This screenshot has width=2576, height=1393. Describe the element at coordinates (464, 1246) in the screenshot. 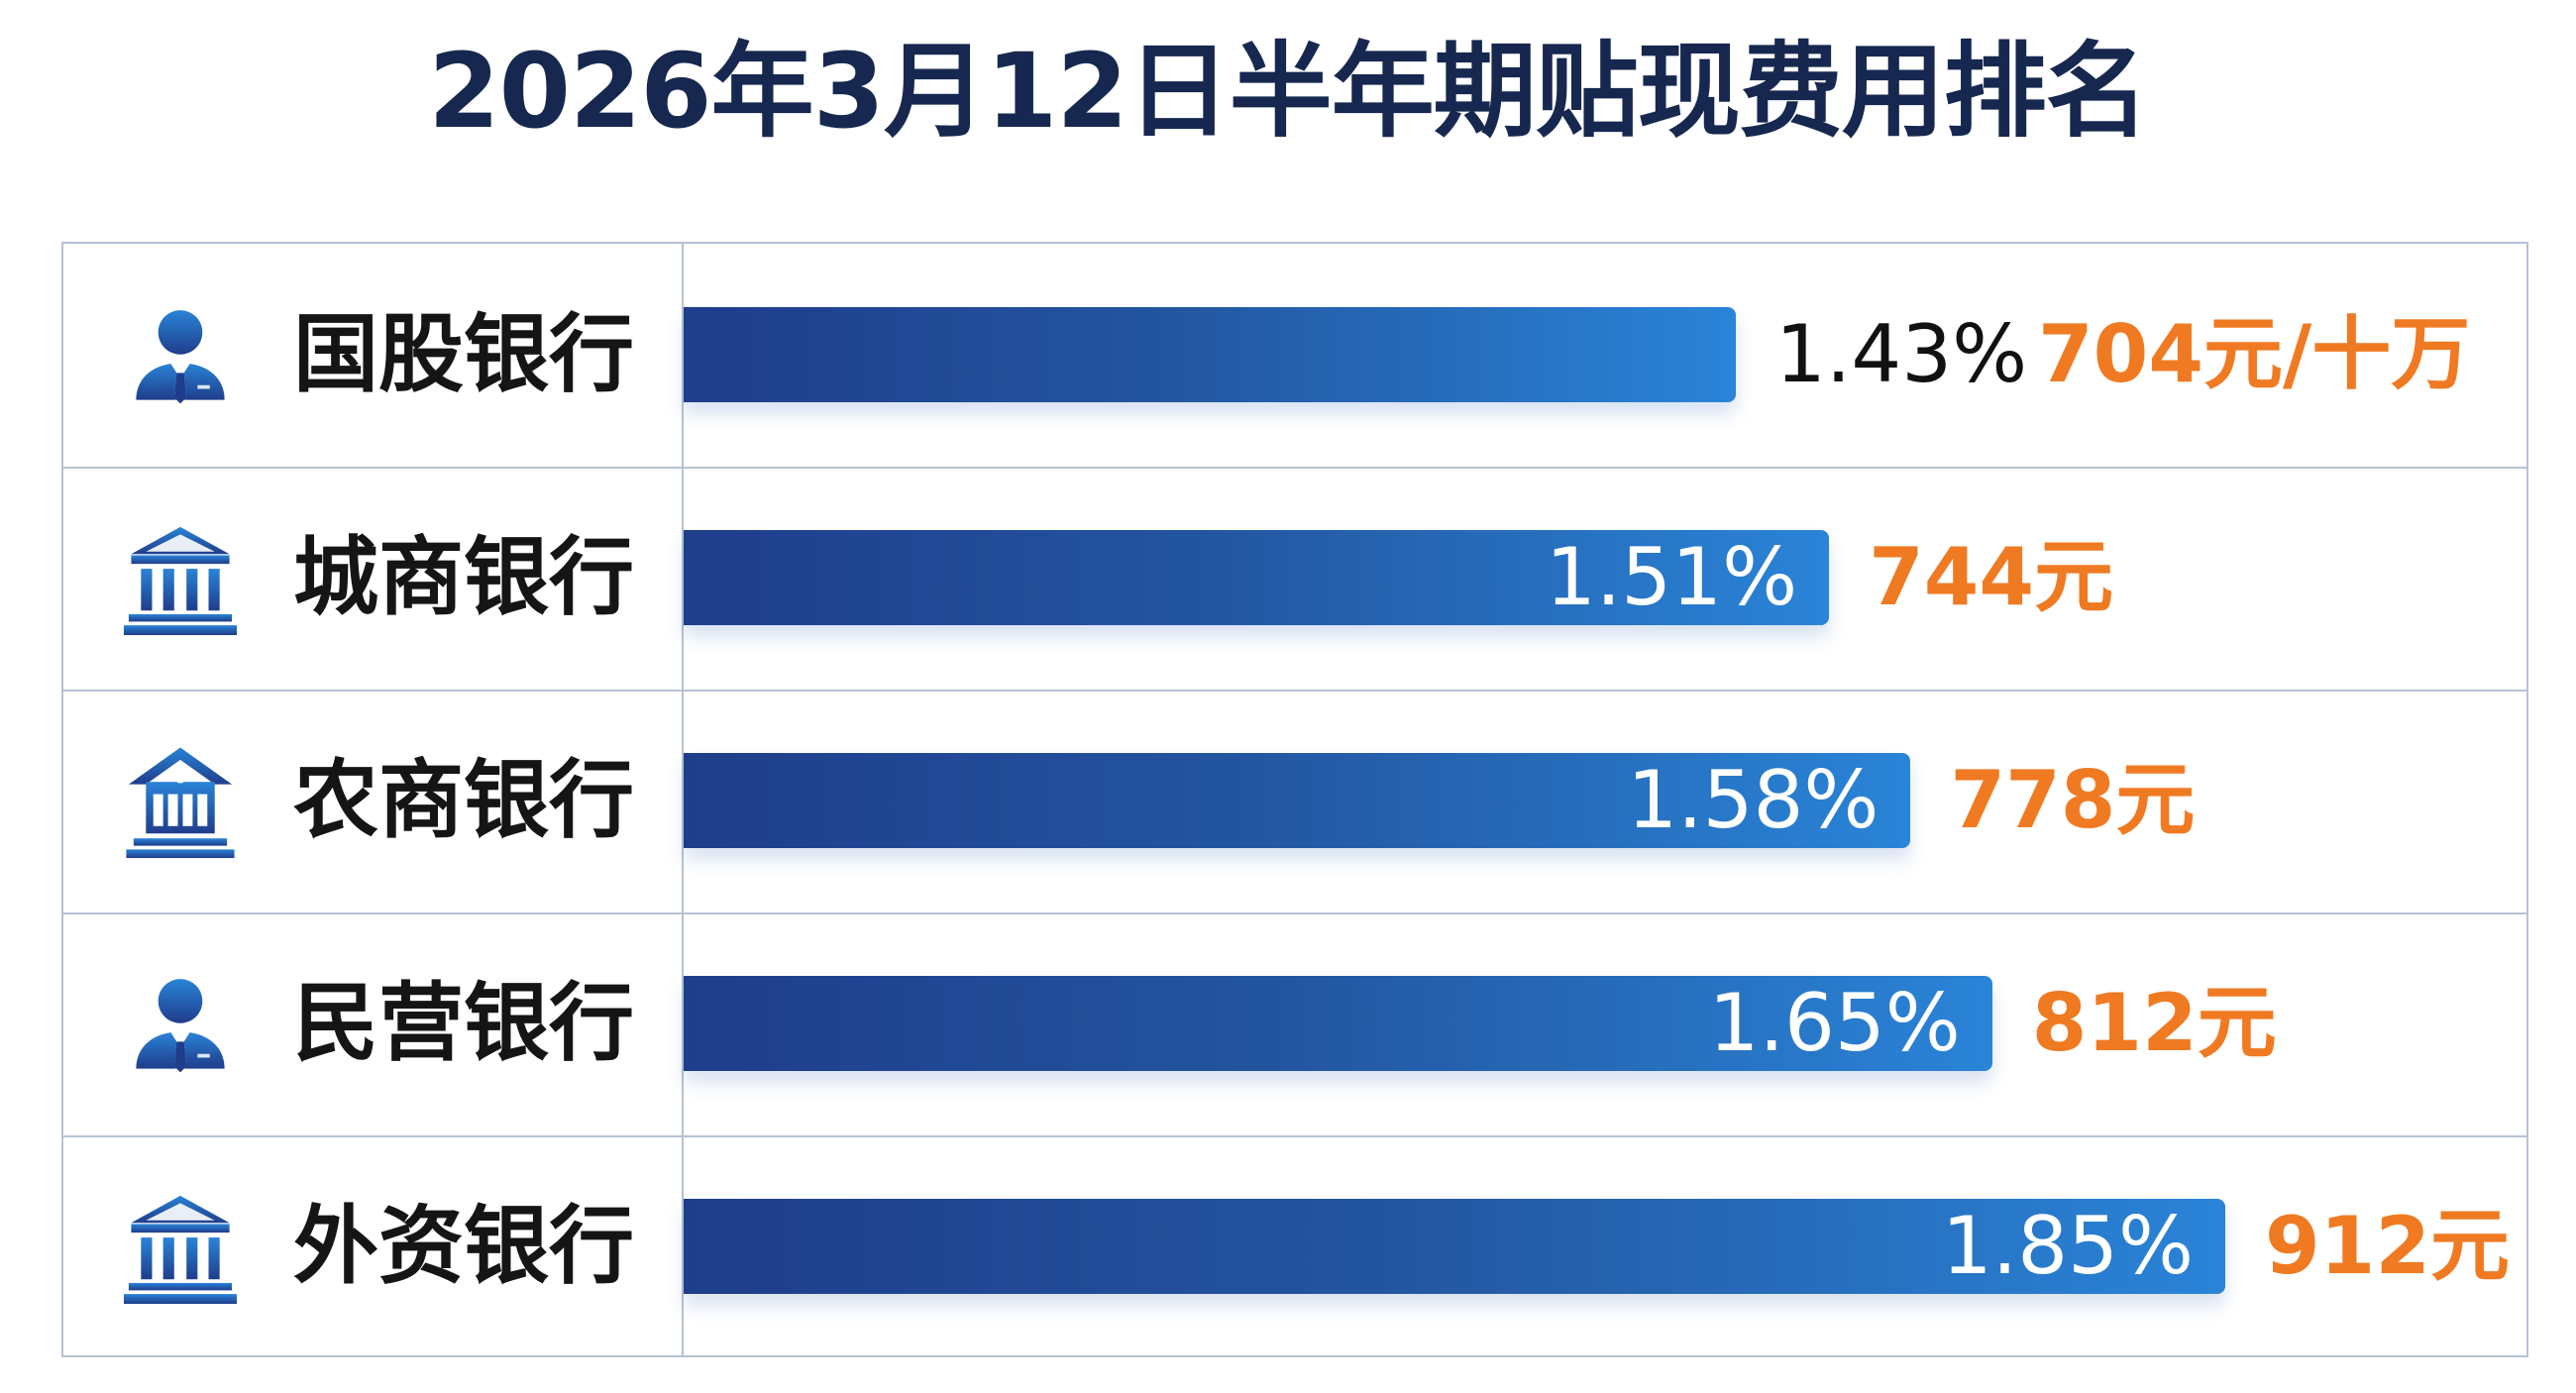

I see `bank-name: 外资银行` at that location.